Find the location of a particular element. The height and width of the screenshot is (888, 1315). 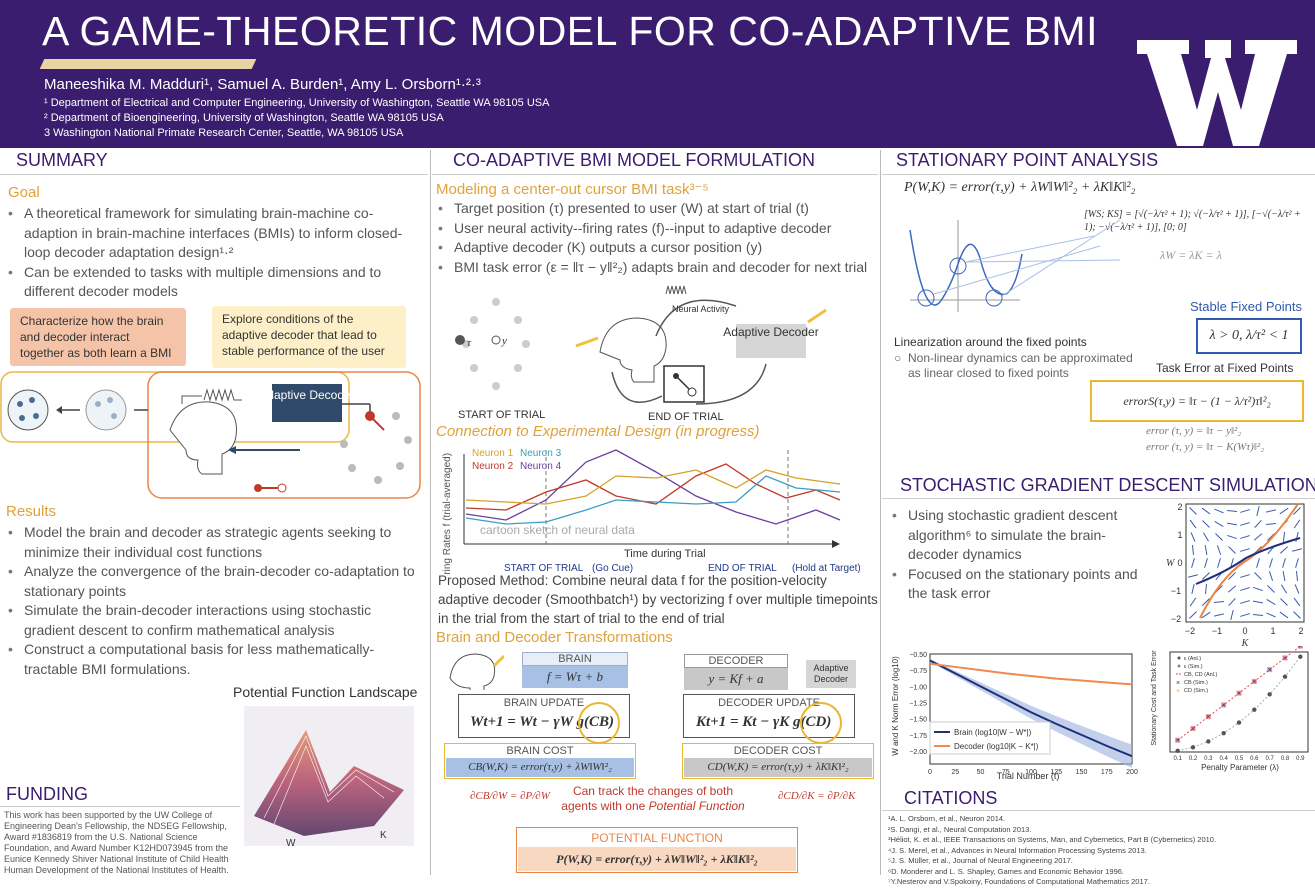

decoder-cost-label: DECODER COST is located at coordinates (778, 751).